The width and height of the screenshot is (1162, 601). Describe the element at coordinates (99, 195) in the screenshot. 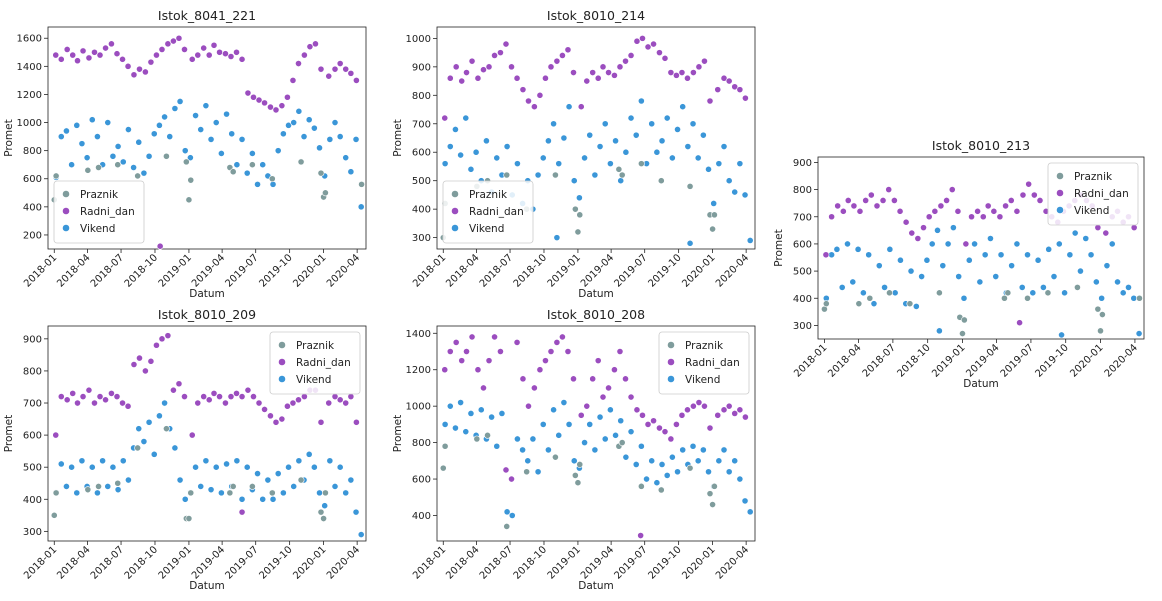

I see `legend-label-praznik: Praznik` at that location.